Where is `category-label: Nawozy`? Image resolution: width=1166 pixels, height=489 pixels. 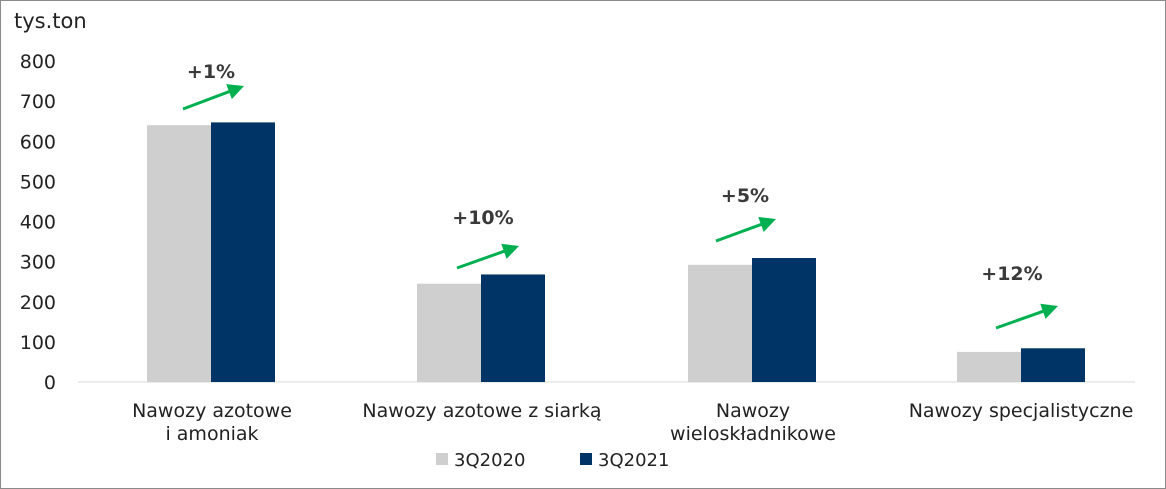
category-label: Nawozy is located at coordinates (753, 411).